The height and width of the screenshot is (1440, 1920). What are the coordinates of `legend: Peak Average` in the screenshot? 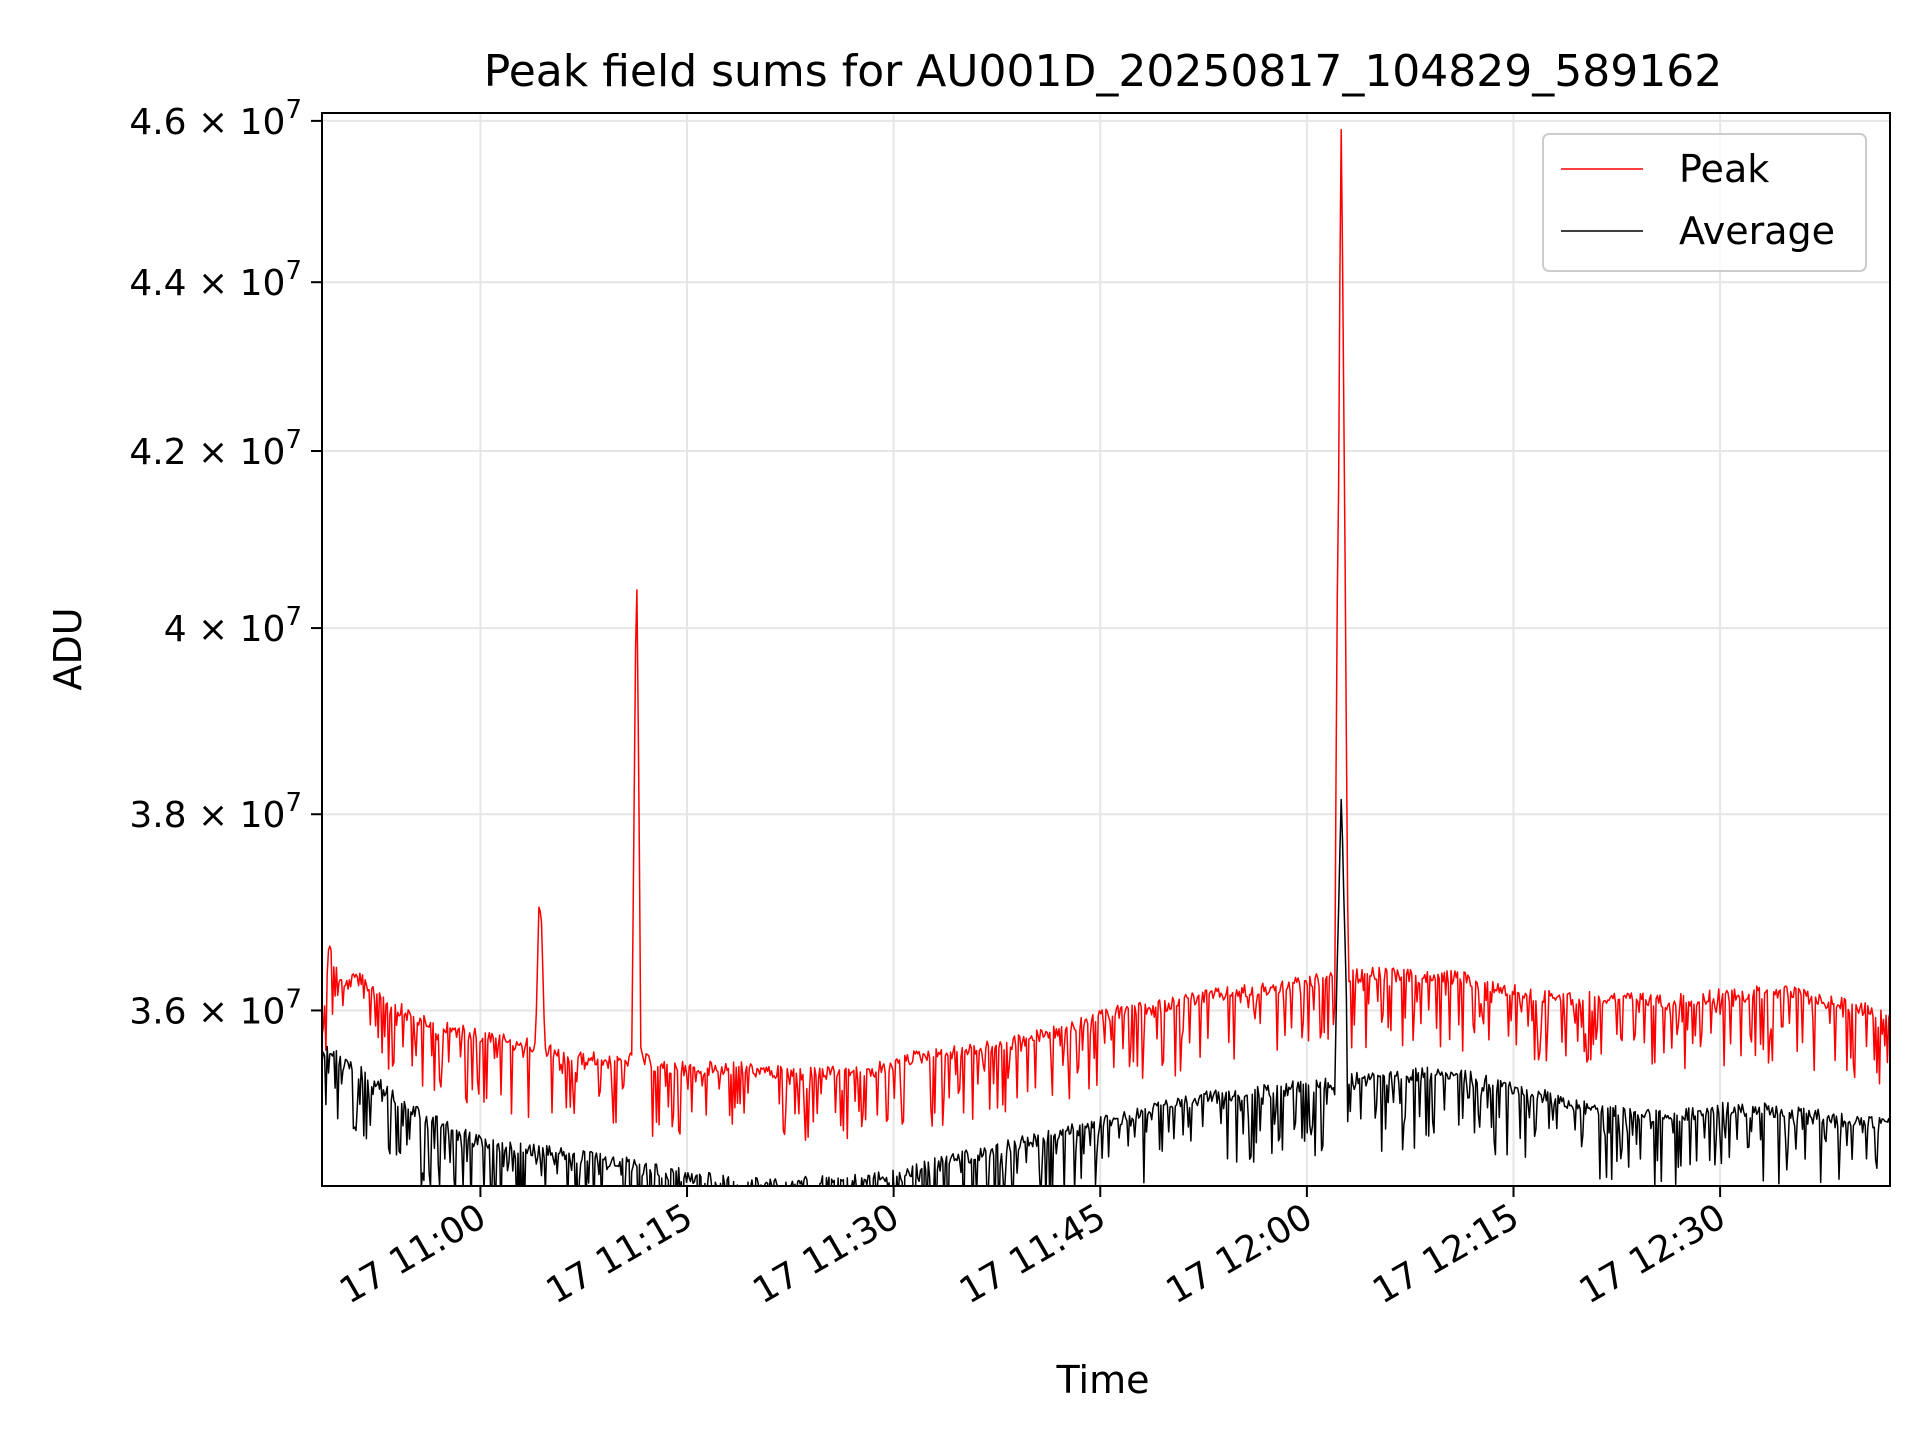 It's located at (1704, 202).